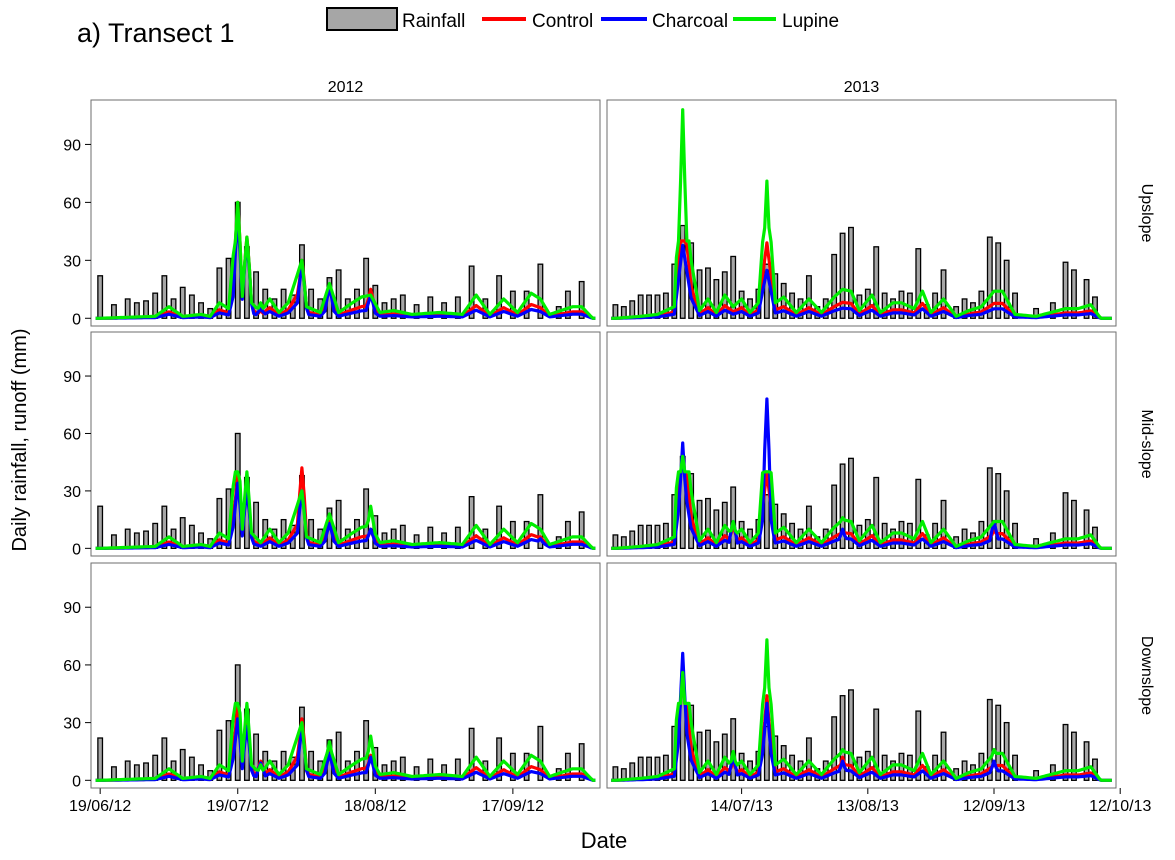  I want to click on legend-control-label: Control, so click(562, 21).